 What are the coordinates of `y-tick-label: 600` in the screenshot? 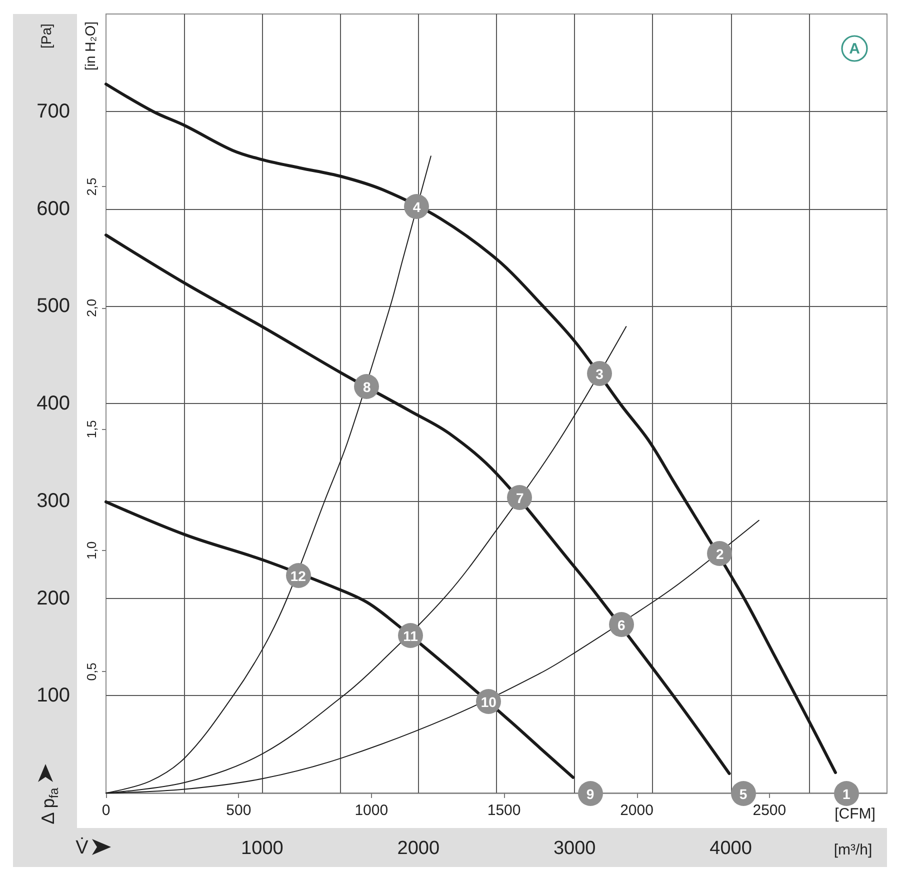 It's located at (53, 209).